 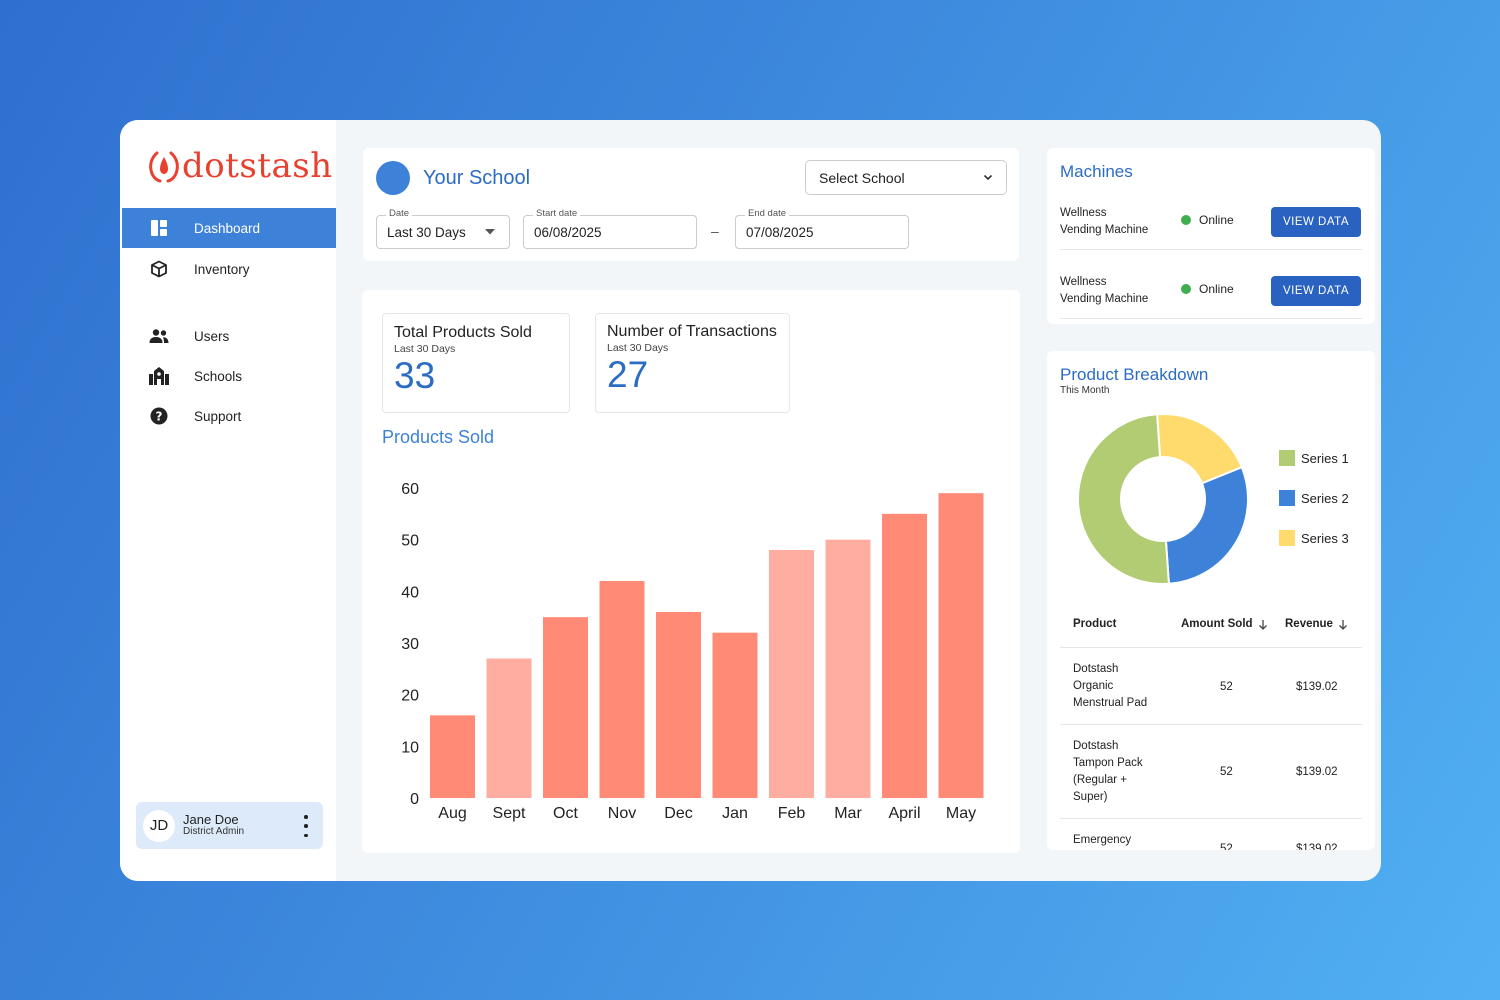 What do you see at coordinates (509, 728) in the screenshot?
I see `bar-sept` at bounding box center [509, 728].